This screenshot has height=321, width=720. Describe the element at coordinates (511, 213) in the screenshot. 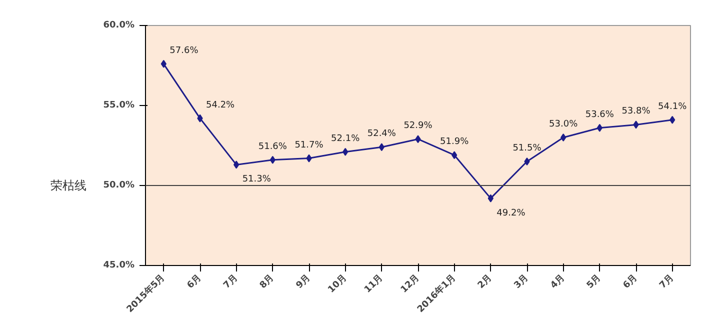

I see `data-label: 49.2%` at that location.